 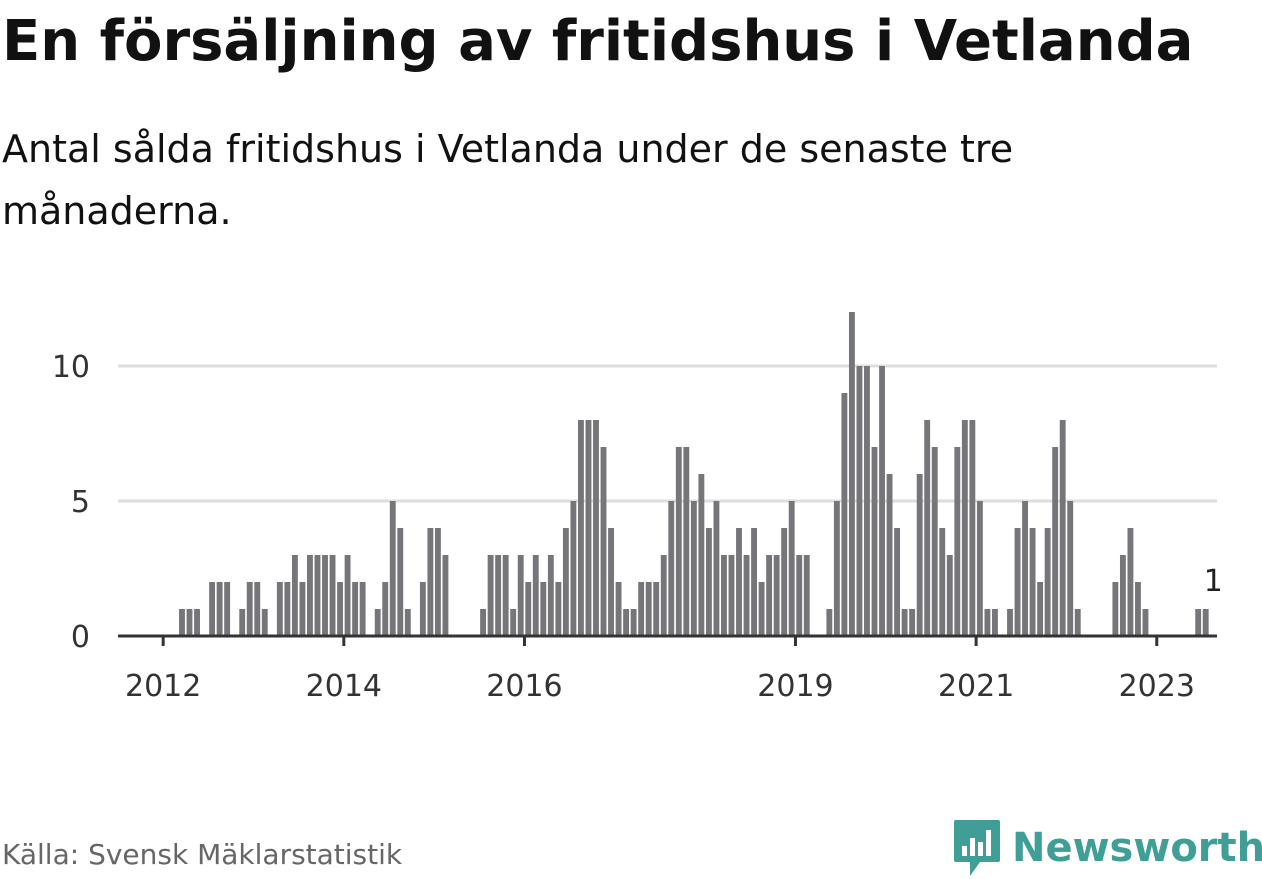 What do you see at coordinates (202, 854) in the screenshot?
I see `source-note: Källa: Svensk Mäklarstatistik` at bounding box center [202, 854].